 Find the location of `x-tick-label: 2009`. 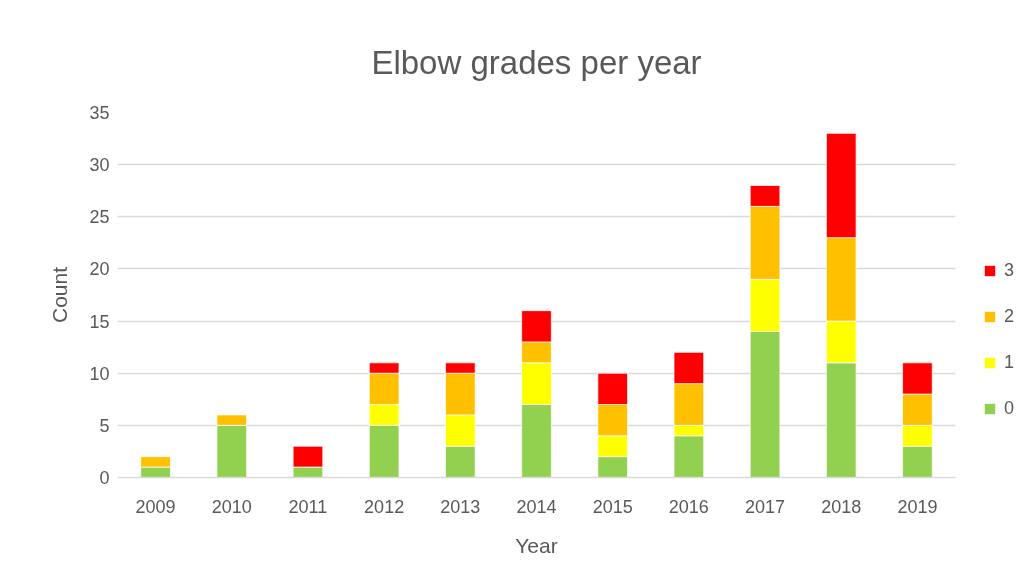

x-tick-label: 2009 is located at coordinates (155, 506).